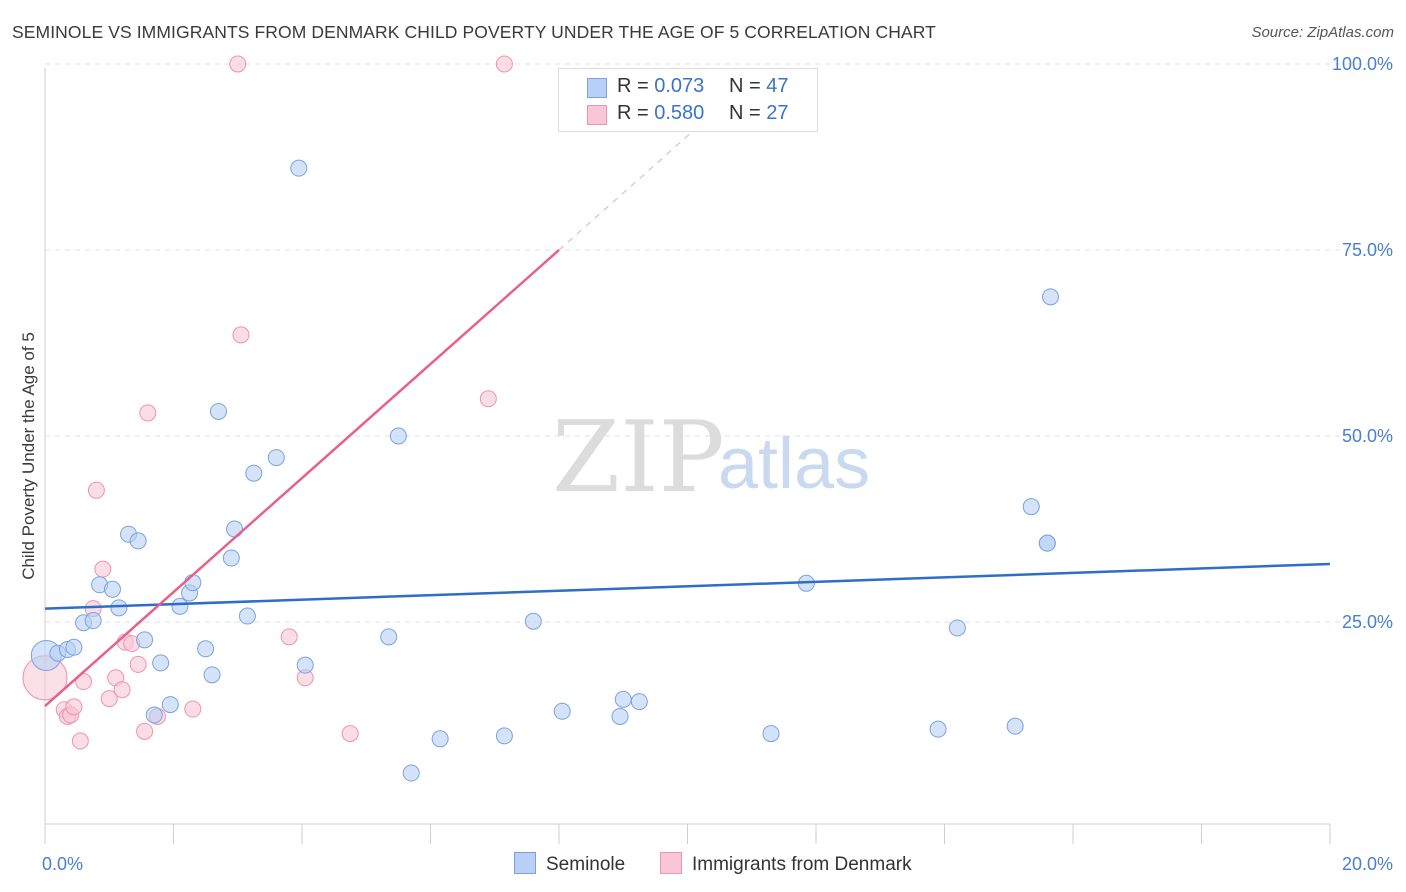 The width and height of the screenshot is (1406, 892). Describe the element at coordinates (1367, 250) in the screenshot. I see `y-tick-label: 75.0%` at that location.